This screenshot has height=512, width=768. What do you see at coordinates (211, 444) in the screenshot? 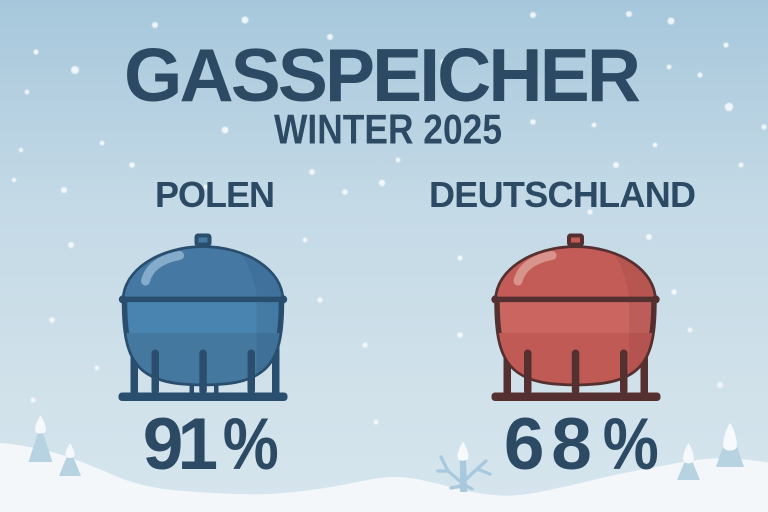
I see `svg-text: 91%` at bounding box center [211, 444].